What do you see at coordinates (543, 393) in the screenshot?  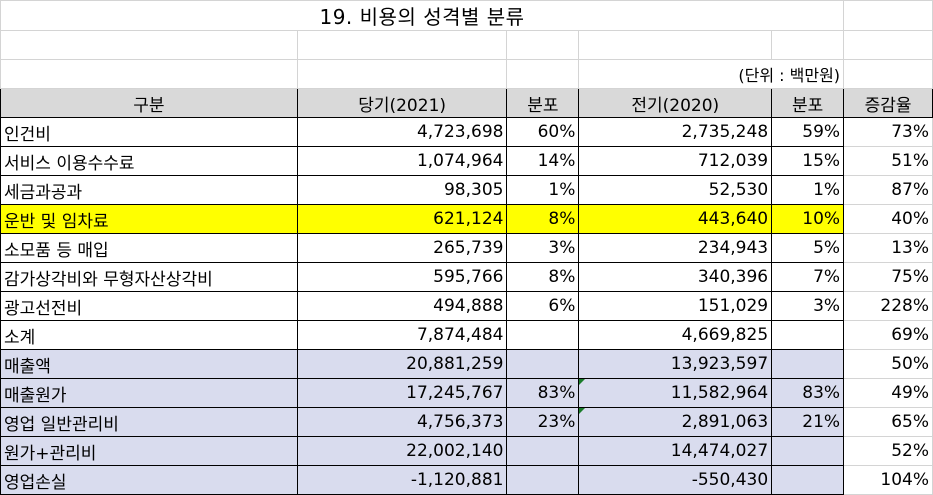 I see `current-share: 83%` at bounding box center [543, 393].